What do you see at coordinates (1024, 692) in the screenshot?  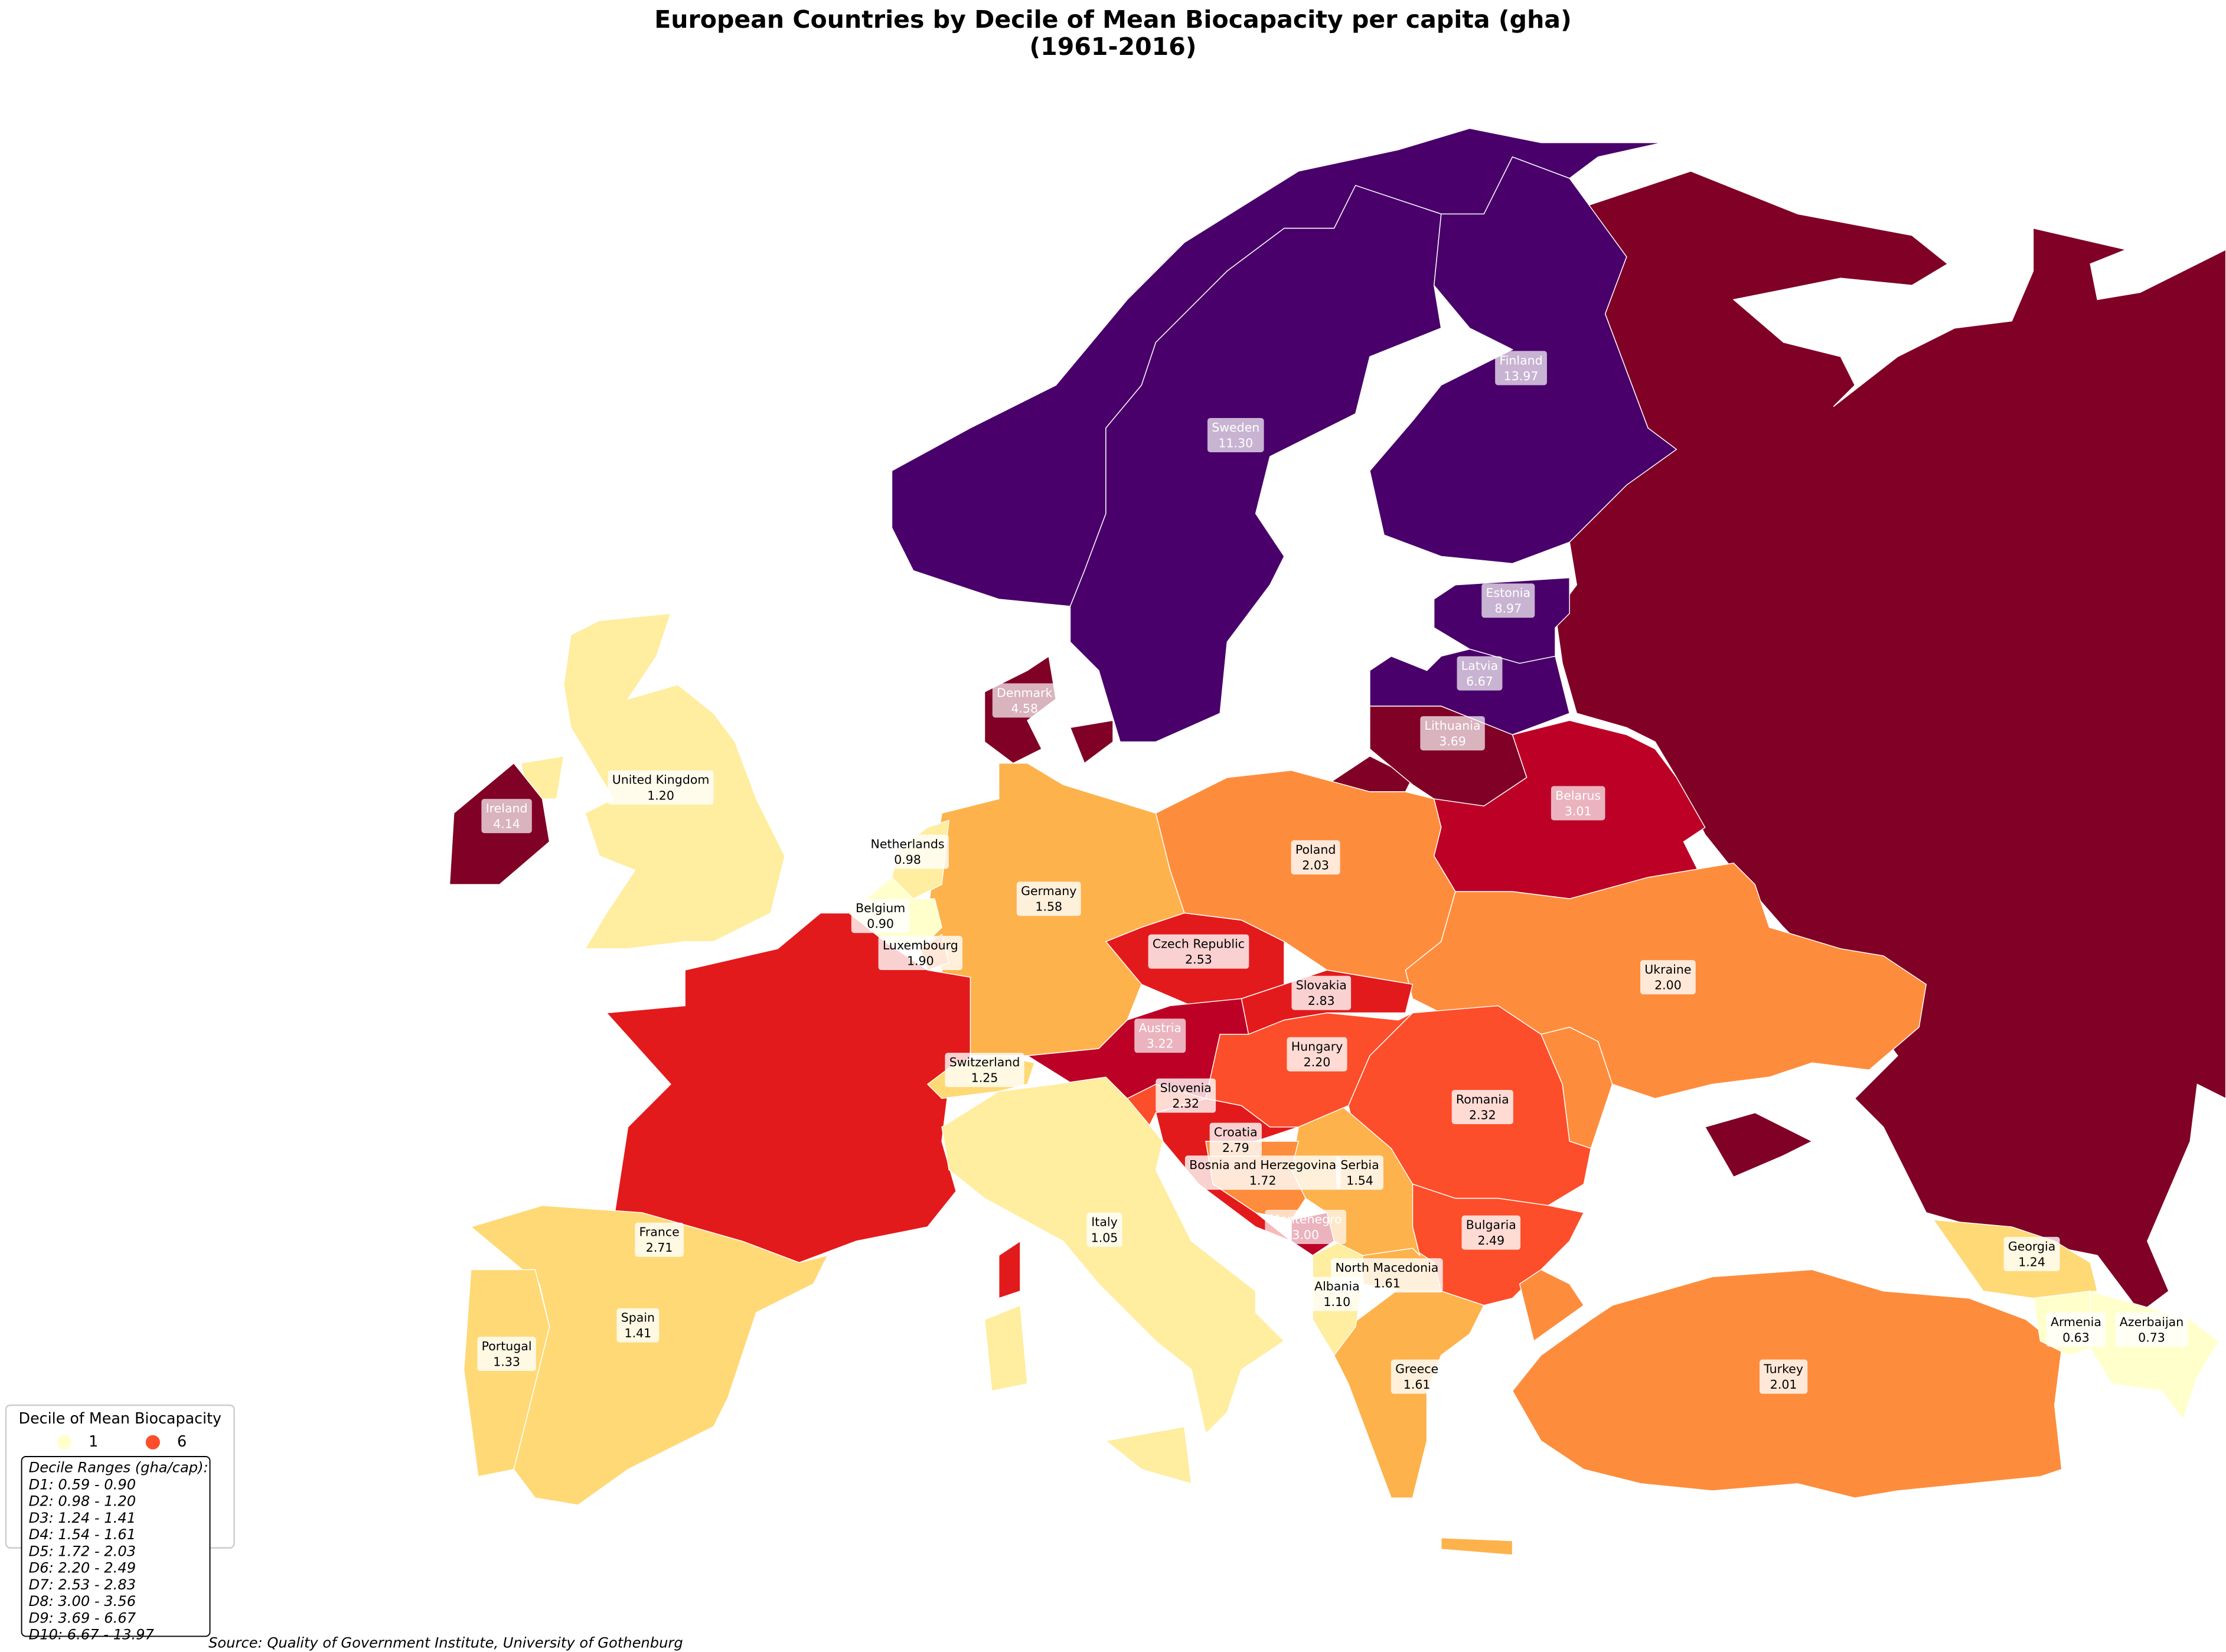 I see `country-name: Denmark` at bounding box center [1024, 692].